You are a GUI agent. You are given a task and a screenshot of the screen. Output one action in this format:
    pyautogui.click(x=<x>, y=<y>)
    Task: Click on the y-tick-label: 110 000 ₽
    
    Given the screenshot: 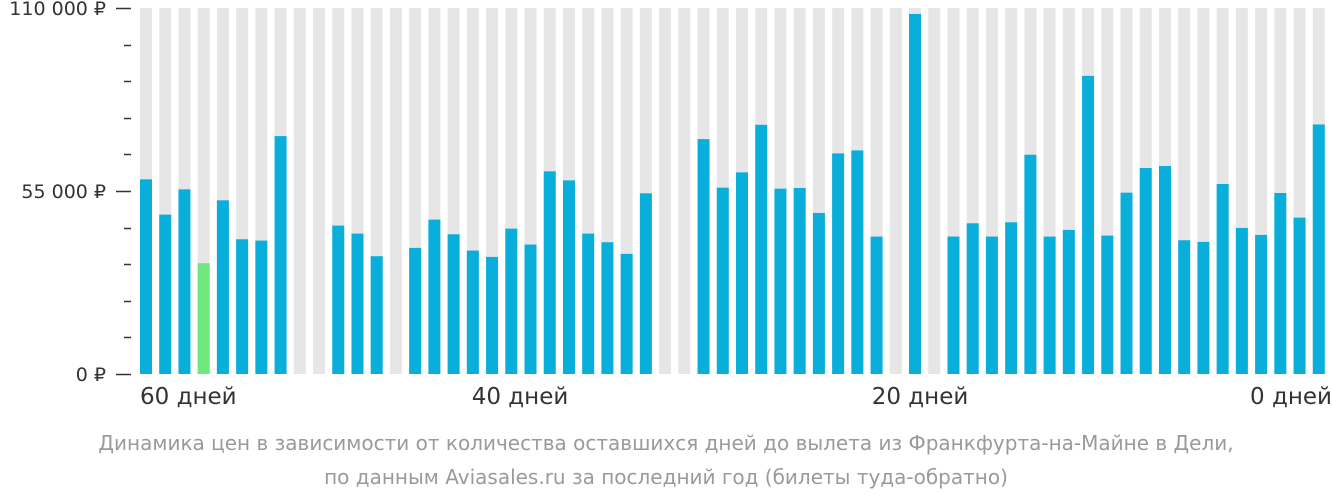 What is the action you would take?
    pyautogui.click(x=57, y=10)
    